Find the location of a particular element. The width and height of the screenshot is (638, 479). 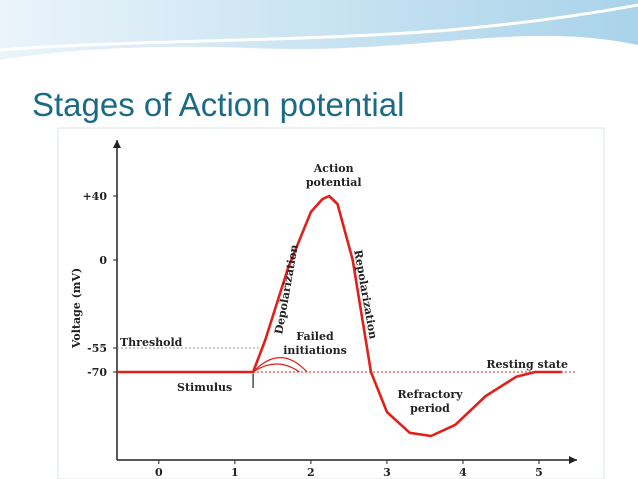

x-tick-label: 2 is located at coordinates (311, 472).